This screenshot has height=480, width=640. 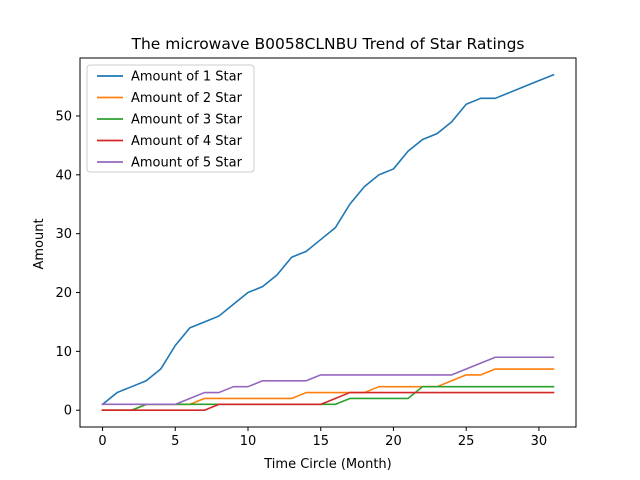 I want to click on x-tick-label: 25, so click(x=466, y=441).